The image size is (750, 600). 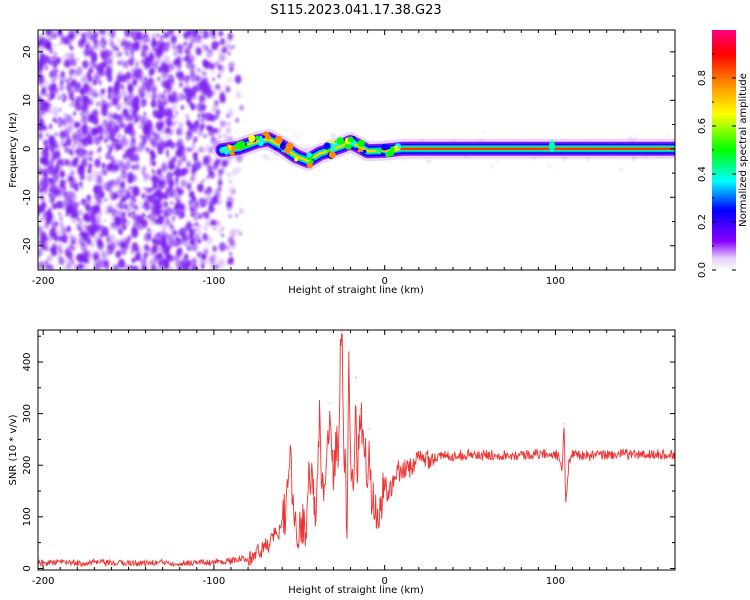 I want to click on colorbar-tick-label: 0.8, so click(x=702, y=78).